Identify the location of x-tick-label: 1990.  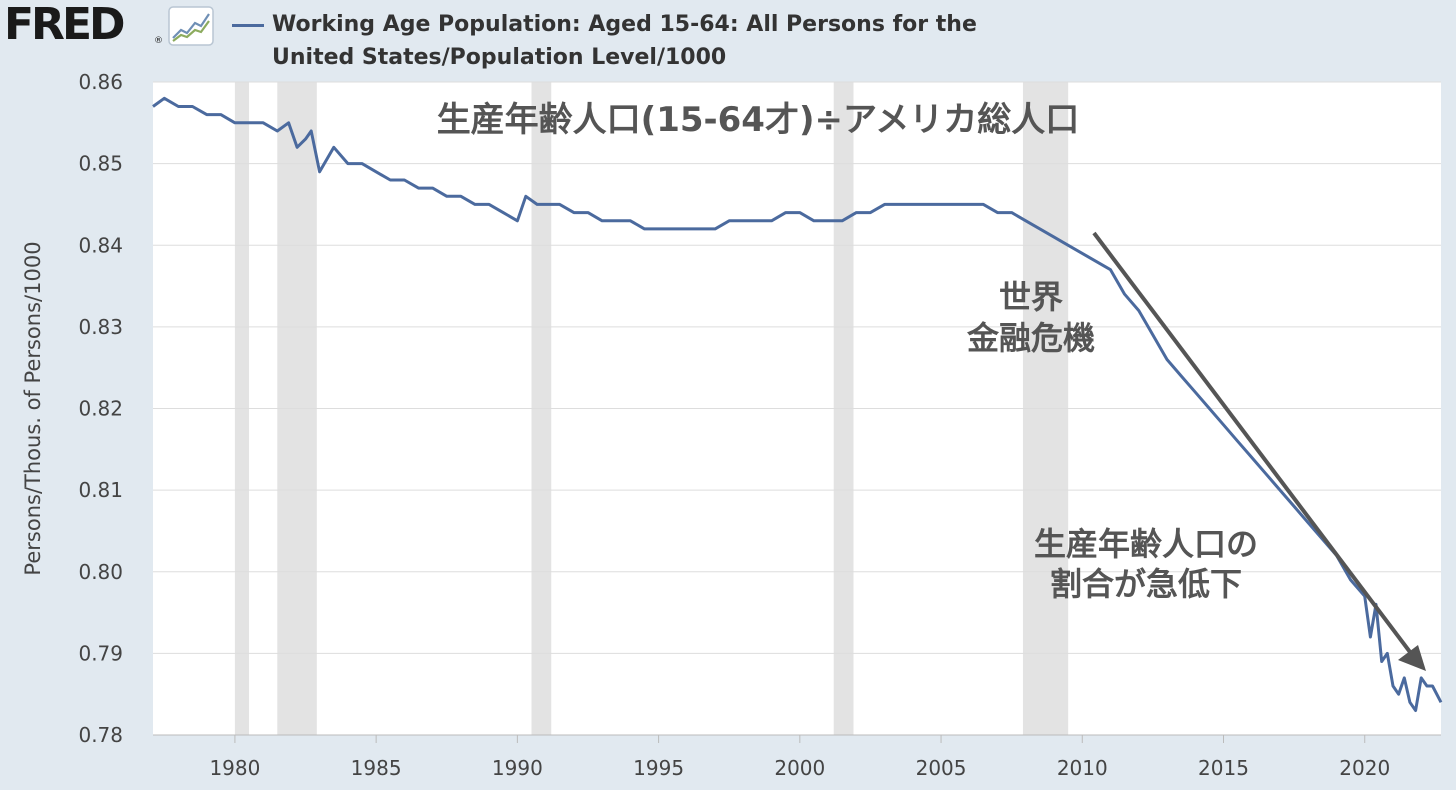
(517, 768).